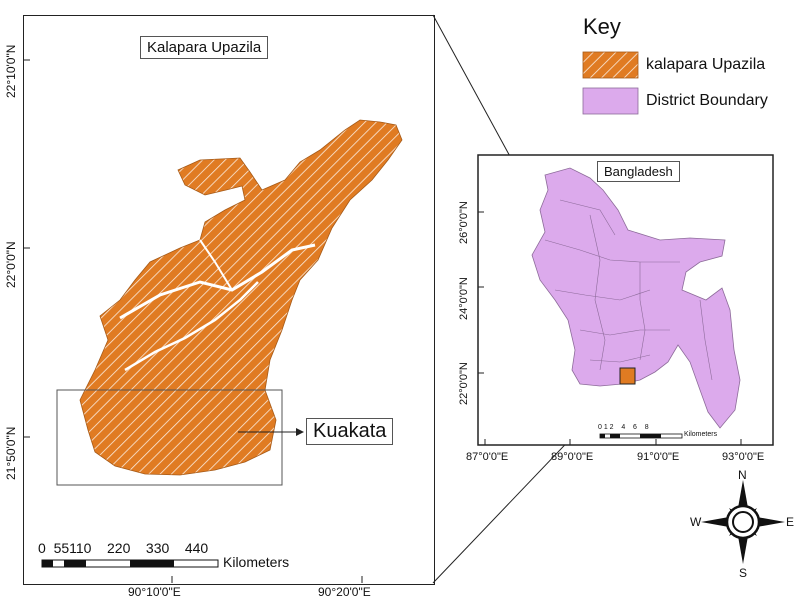 The height and width of the screenshot is (601, 800). Describe the element at coordinates (464, 222) in the screenshot. I see `inset-lat-tick-label: 26°0'0"N` at that location.